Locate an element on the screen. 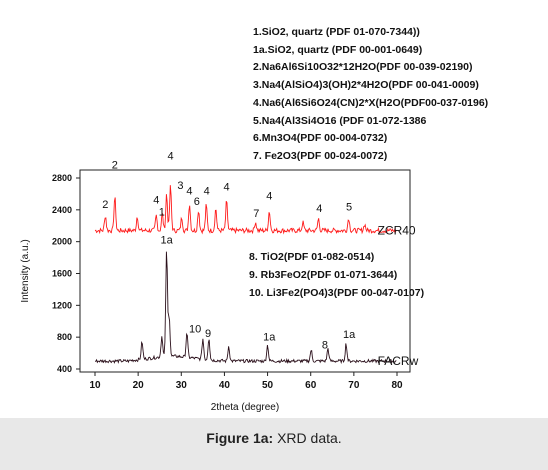 The height and width of the screenshot is (470, 548). legend-entry: 2.Na6Al6Si10O32*12H2O(PDF 00-039-02190) is located at coordinates (363, 67).